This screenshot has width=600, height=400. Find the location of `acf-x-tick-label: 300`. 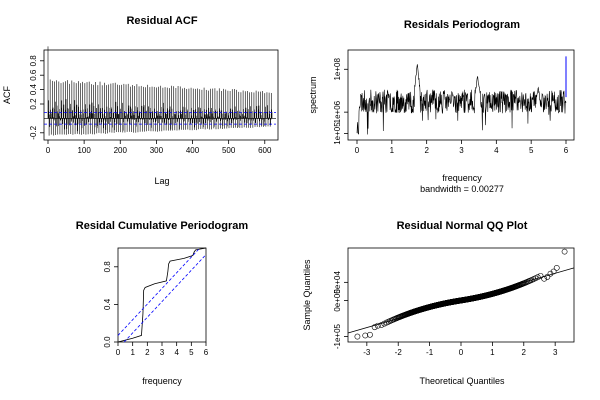

acf-x-tick-label: 300 is located at coordinates (157, 150).